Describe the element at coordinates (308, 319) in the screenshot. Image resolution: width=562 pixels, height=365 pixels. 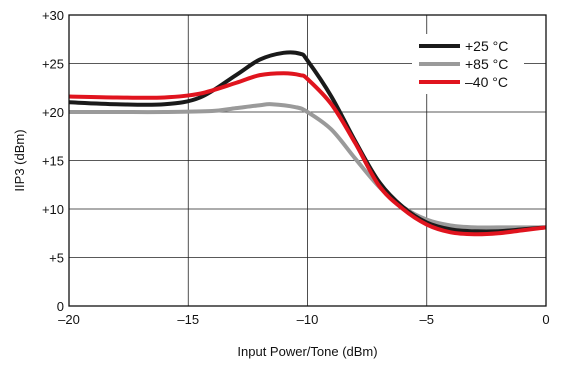
I see `x-tick-label: –10` at that location.